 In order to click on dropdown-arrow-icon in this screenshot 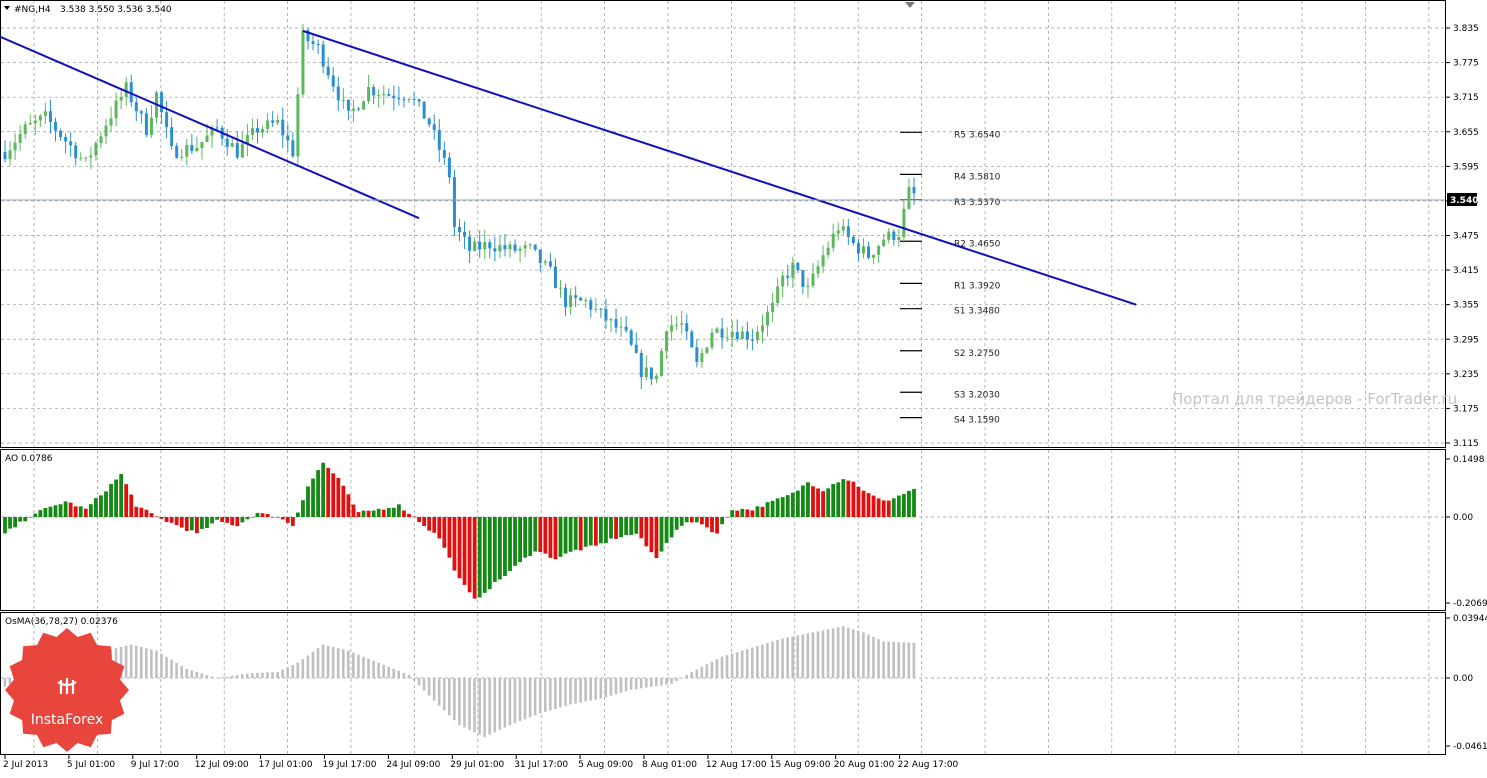, I will do `click(7, 8)`.